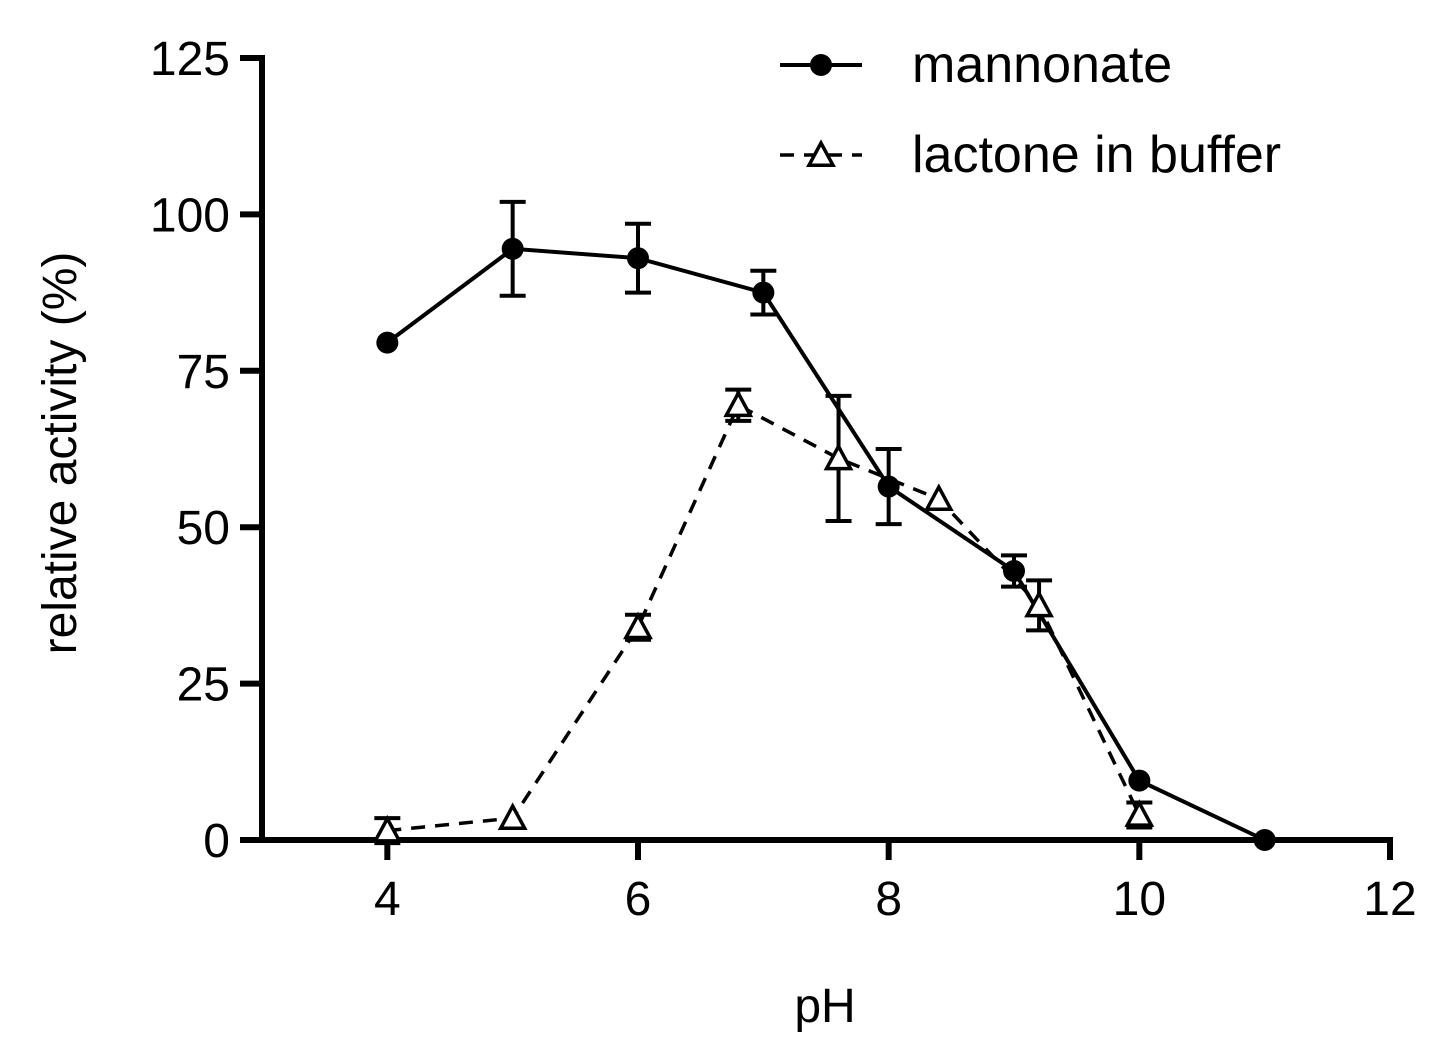 The width and height of the screenshot is (1451, 1055). Describe the element at coordinates (203, 528) in the screenshot. I see `y-tick-label: 50` at that location.